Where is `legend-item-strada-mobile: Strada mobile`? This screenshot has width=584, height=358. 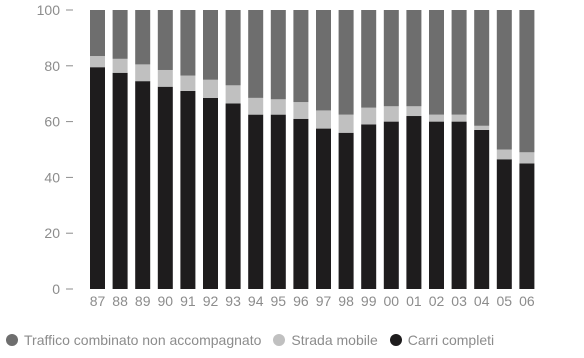 legend-item-strada-mobile: Strada mobile is located at coordinates (325, 340).